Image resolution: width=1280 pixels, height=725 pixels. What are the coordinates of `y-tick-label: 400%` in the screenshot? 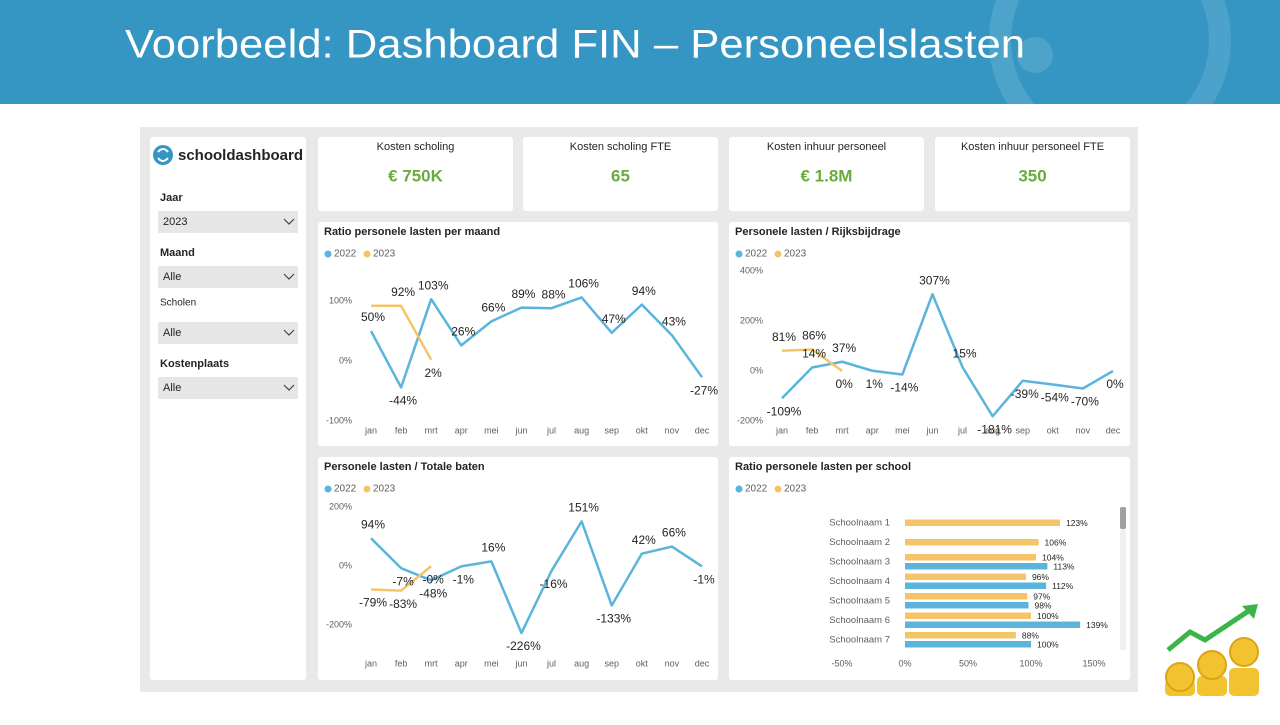 It's located at (751, 270).